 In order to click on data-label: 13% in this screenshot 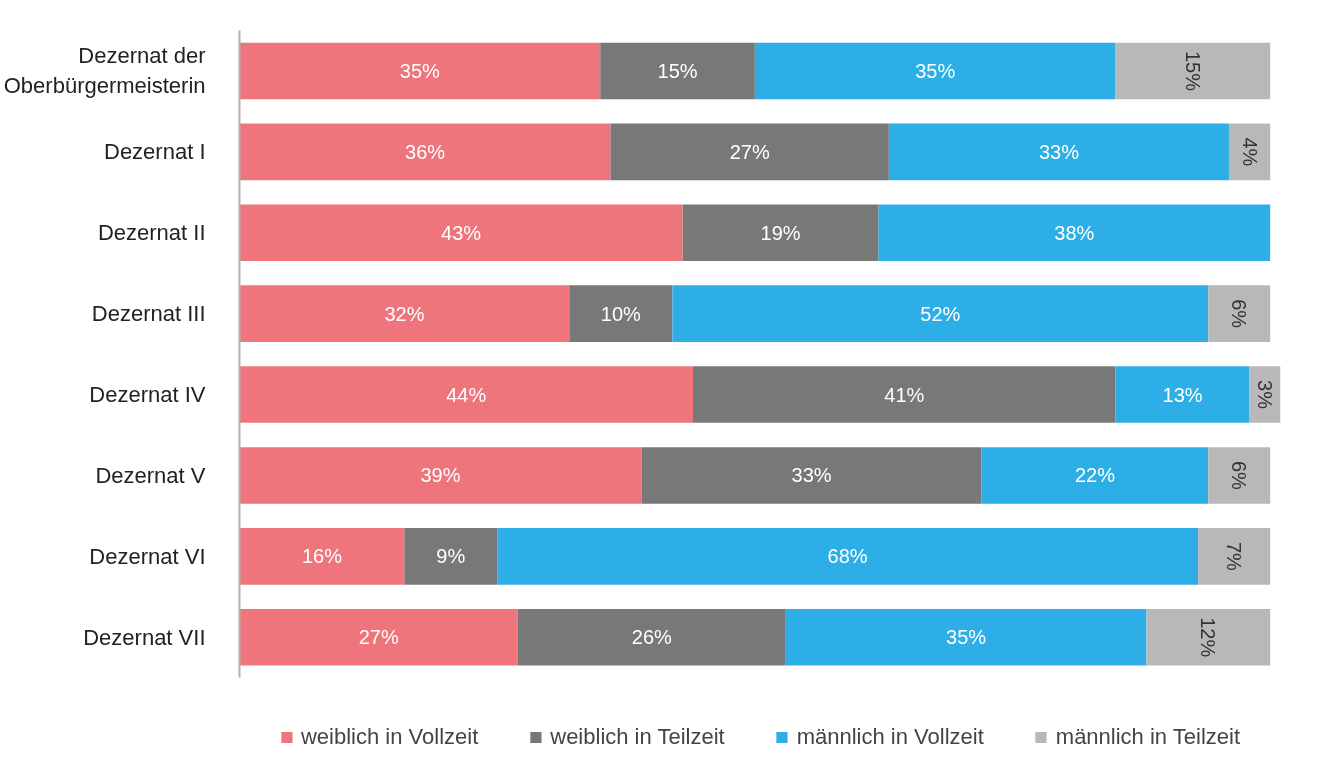, I will do `click(1182, 394)`.